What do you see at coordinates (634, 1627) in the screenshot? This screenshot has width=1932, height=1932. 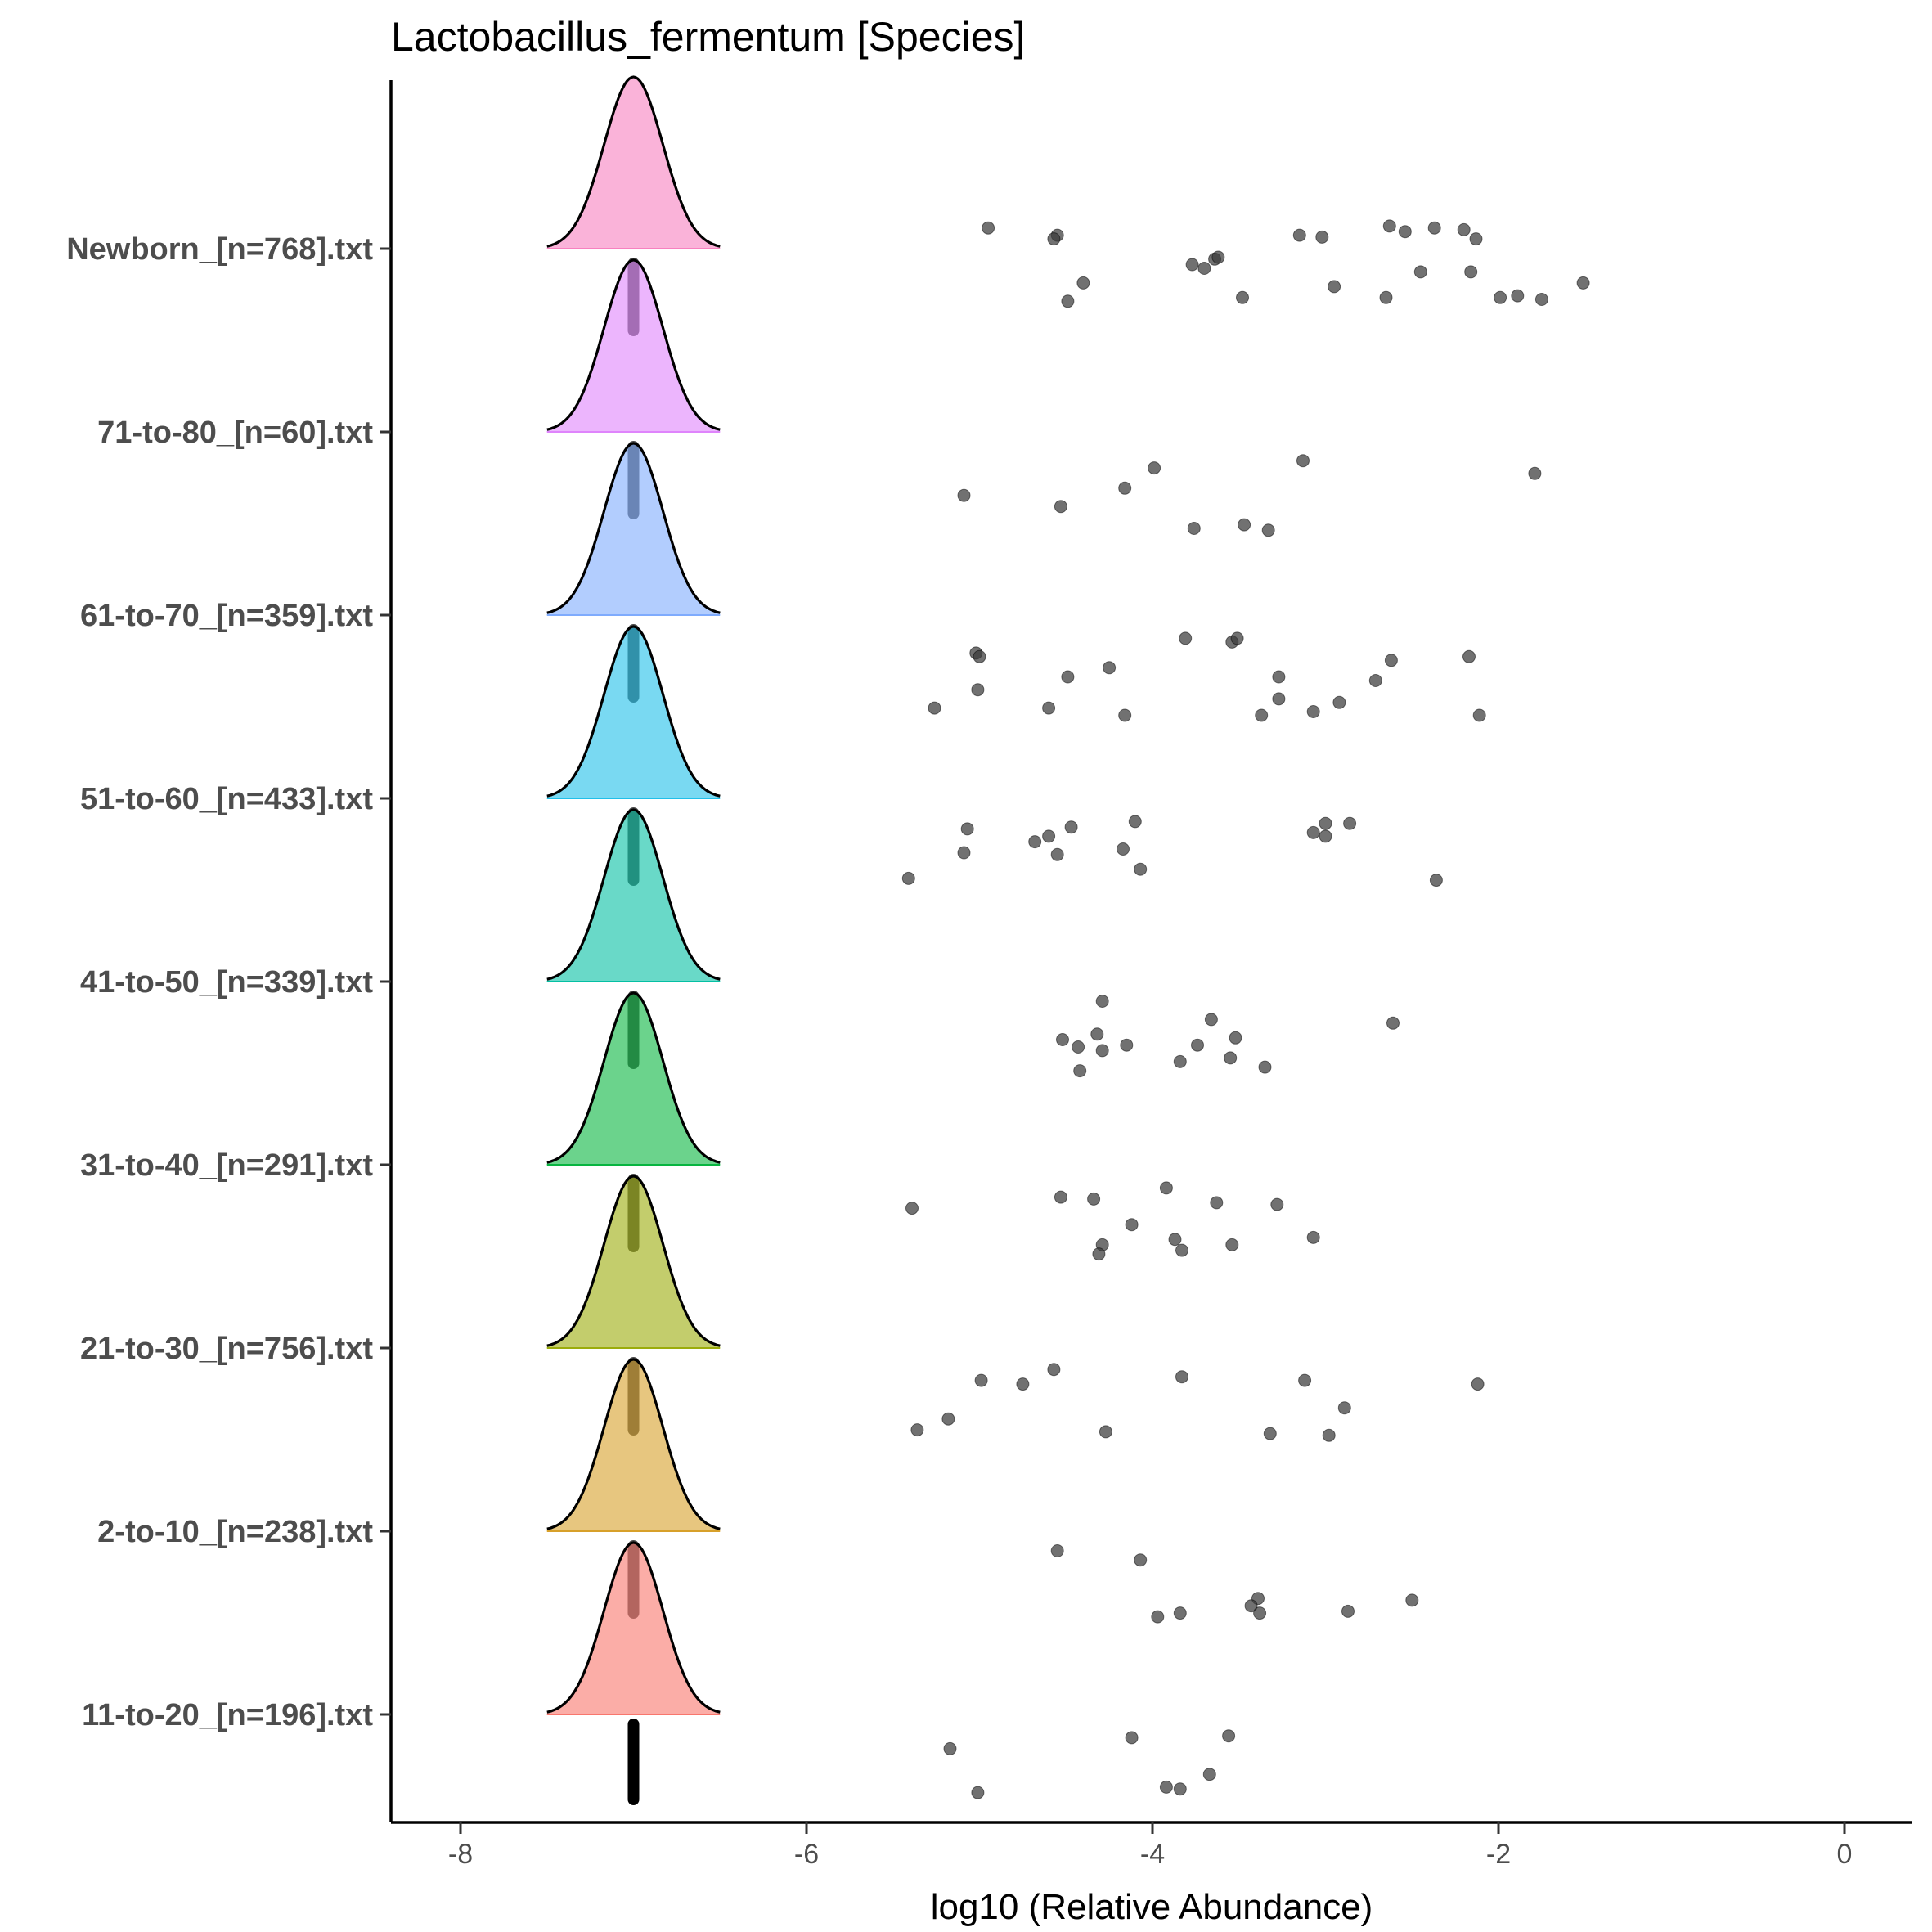 I see `density-outline-11-to-20-n-196-txt` at bounding box center [634, 1627].